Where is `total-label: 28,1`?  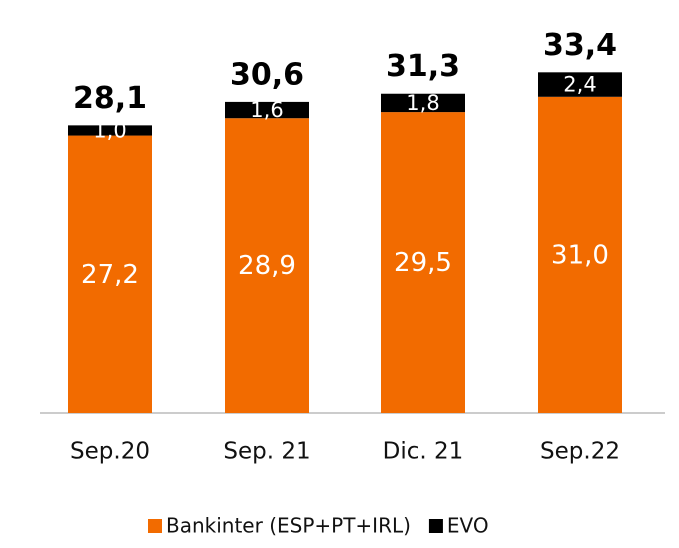
total-label: 28,1 is located at coordinates (110, 98).